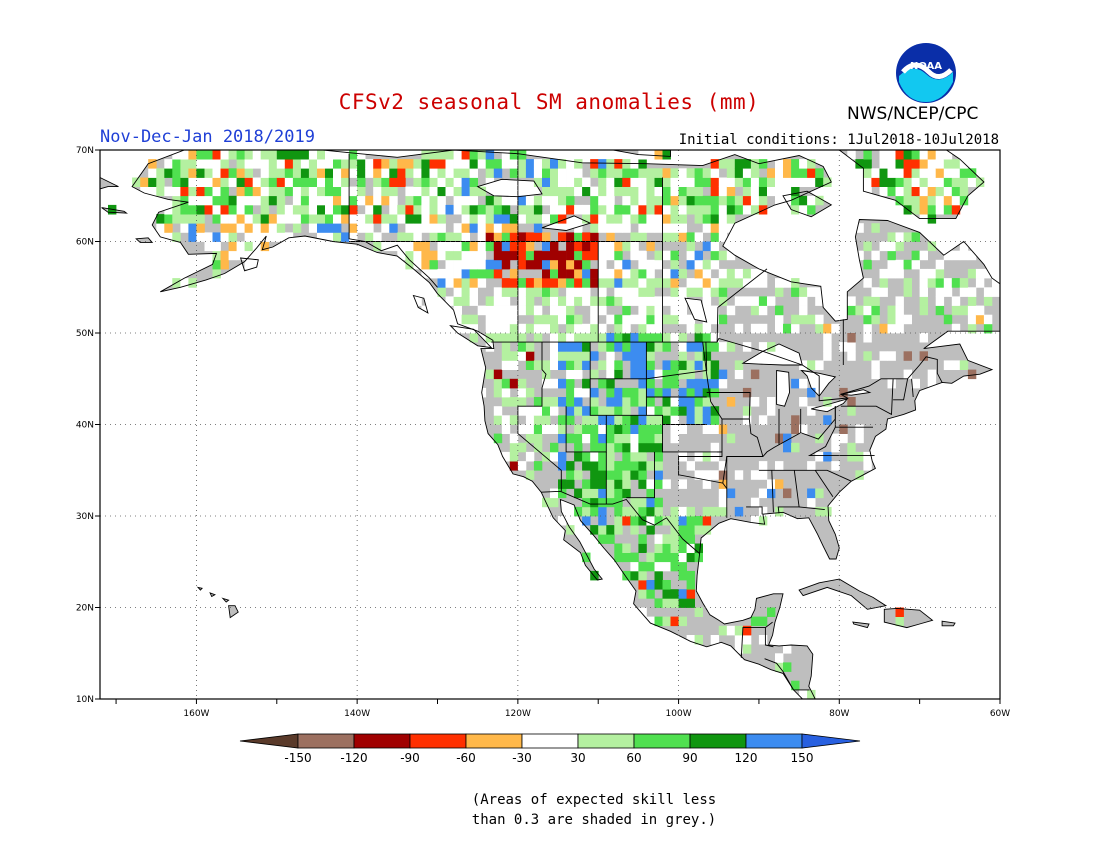 This screenshot has width=1100, height=850. I want to click on colorbar-segment, so click(382, 741).